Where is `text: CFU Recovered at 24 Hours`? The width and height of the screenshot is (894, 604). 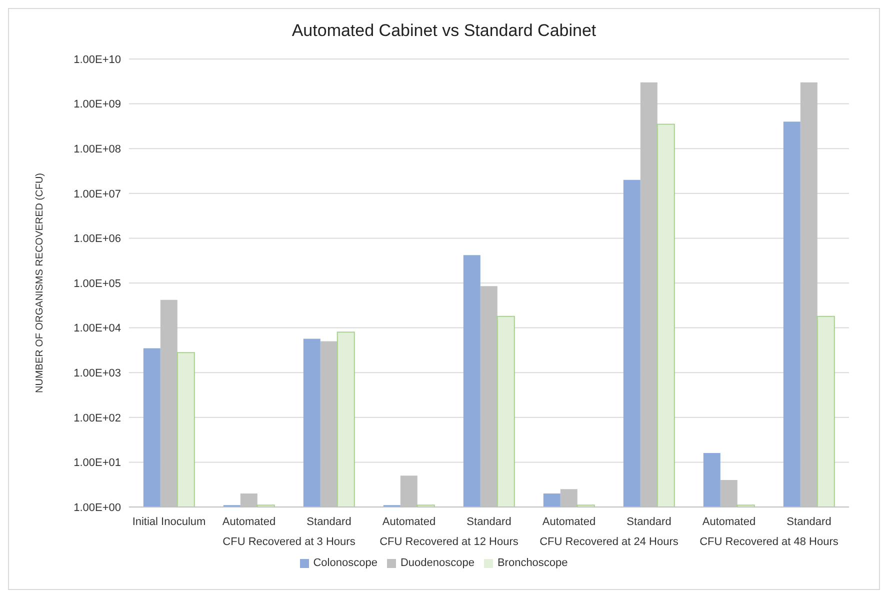 text: CFU Recovered at 24 Hours is located at coordinates (609, 542).